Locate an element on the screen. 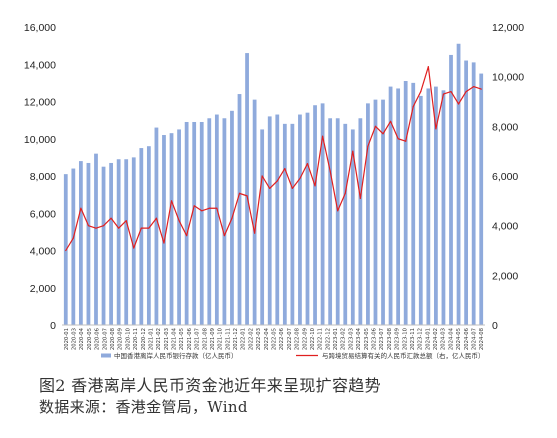 The width and height of the screenshot is (557, 438). x-tick-label: 2024-05 is located at coordinates (459, 339).